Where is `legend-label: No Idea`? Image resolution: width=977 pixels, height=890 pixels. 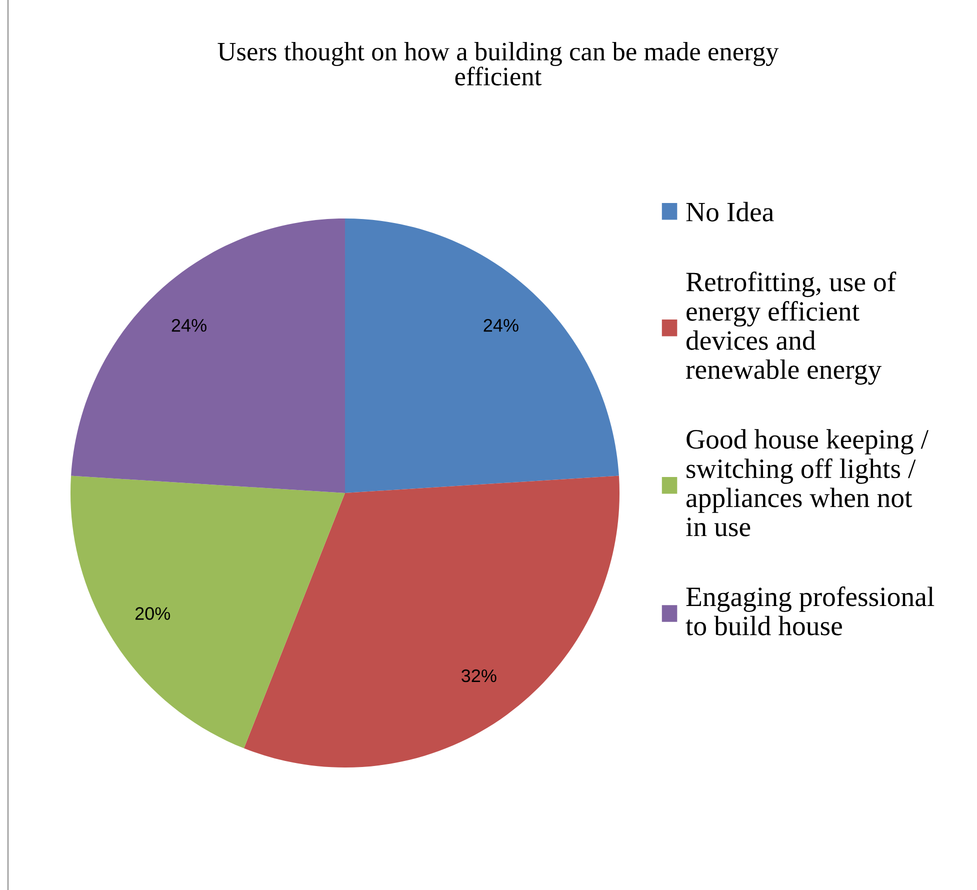
legend-label: No Idea is located at coordinates (730, 212).